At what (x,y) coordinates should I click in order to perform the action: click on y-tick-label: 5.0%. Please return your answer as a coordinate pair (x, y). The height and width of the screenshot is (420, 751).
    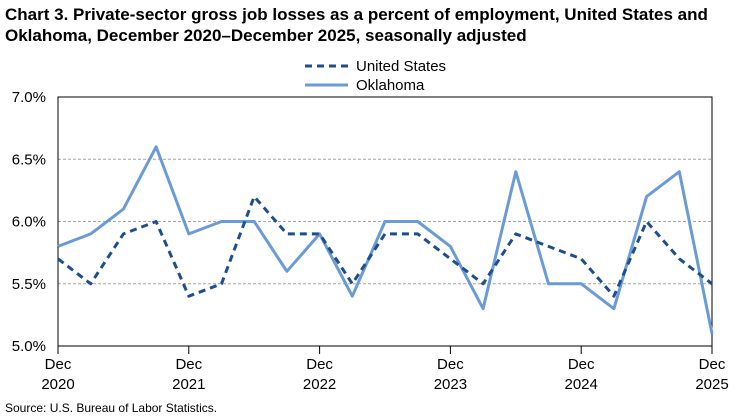
    Looking at the image, I should click on (29, 346).